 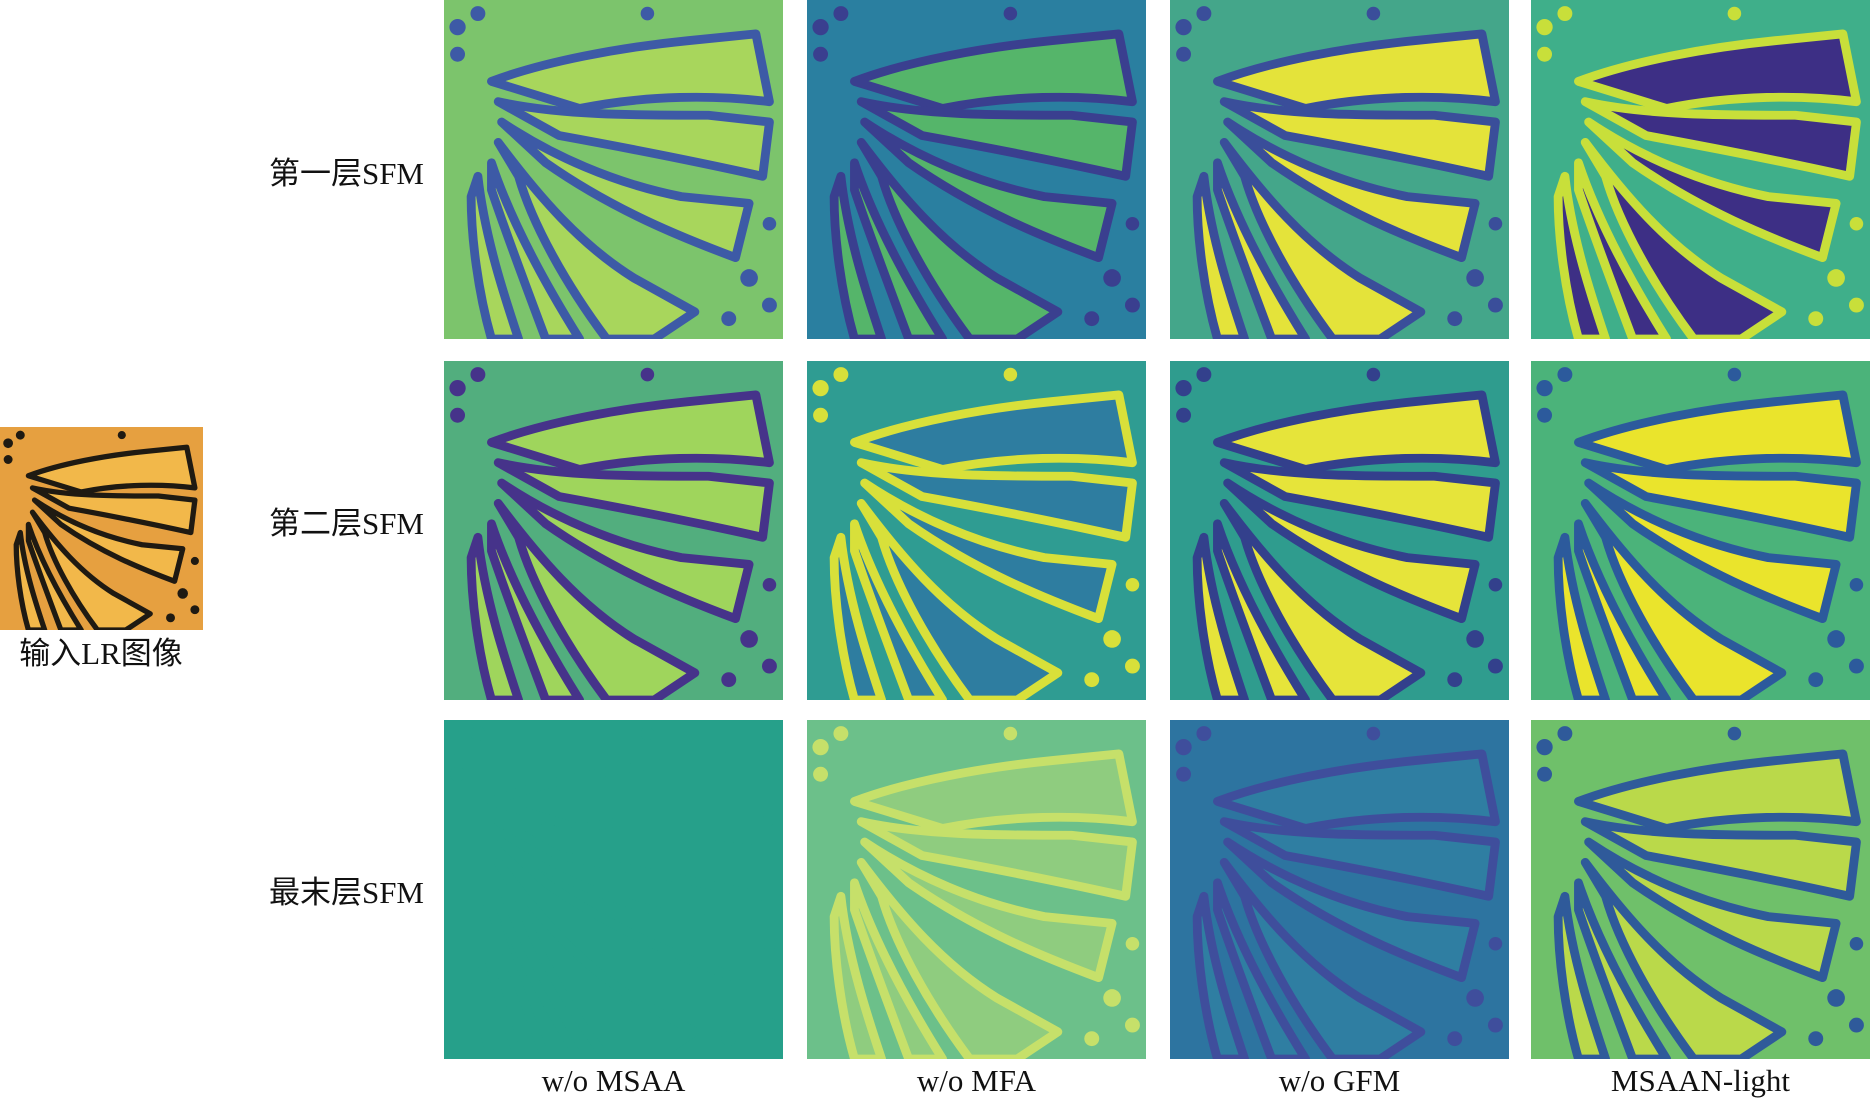 I want to click on column-label: MSAAN-light, so click(x=1701, y=1080).